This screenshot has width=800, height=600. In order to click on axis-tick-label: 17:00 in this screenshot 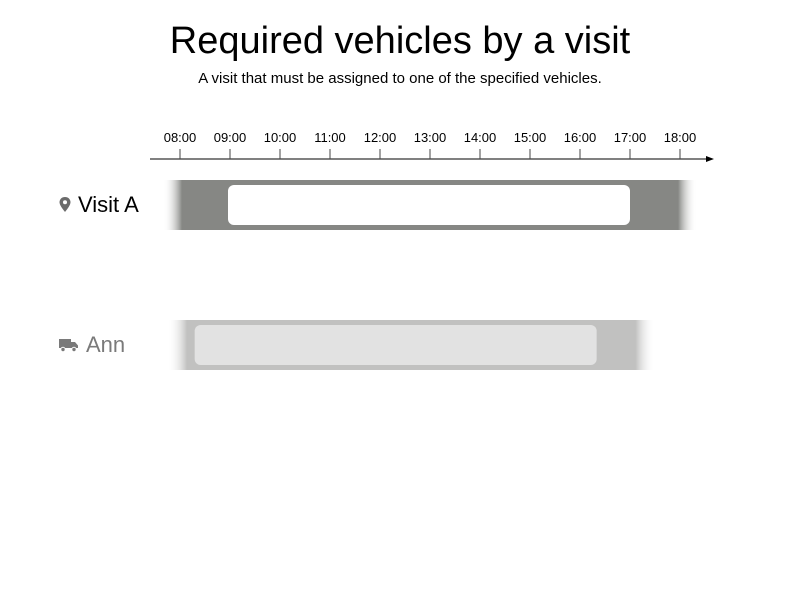, I will do `click(630, 137)`.